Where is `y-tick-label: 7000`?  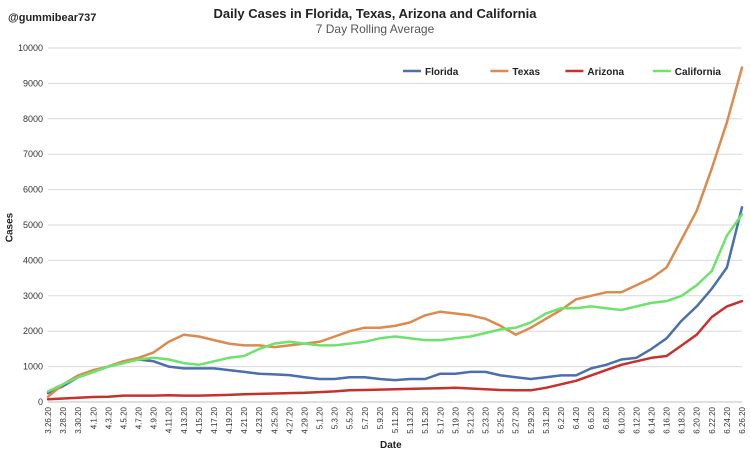 y-tick-label: 7000 is located at coordinates (33, 154).